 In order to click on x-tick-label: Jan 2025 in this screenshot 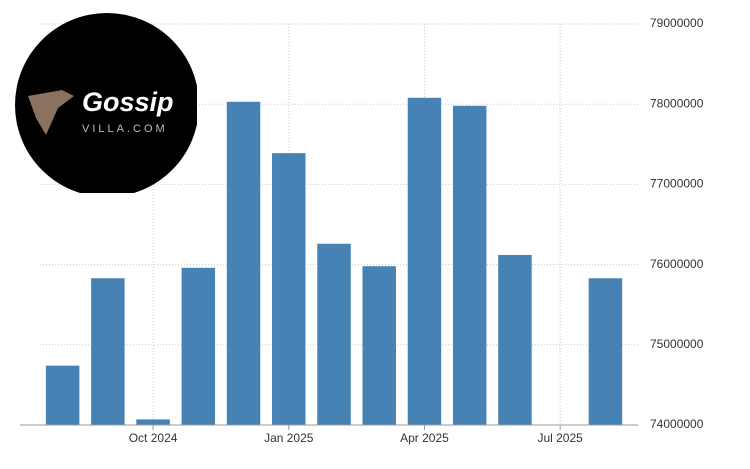, I will do `click(289, 438)`.